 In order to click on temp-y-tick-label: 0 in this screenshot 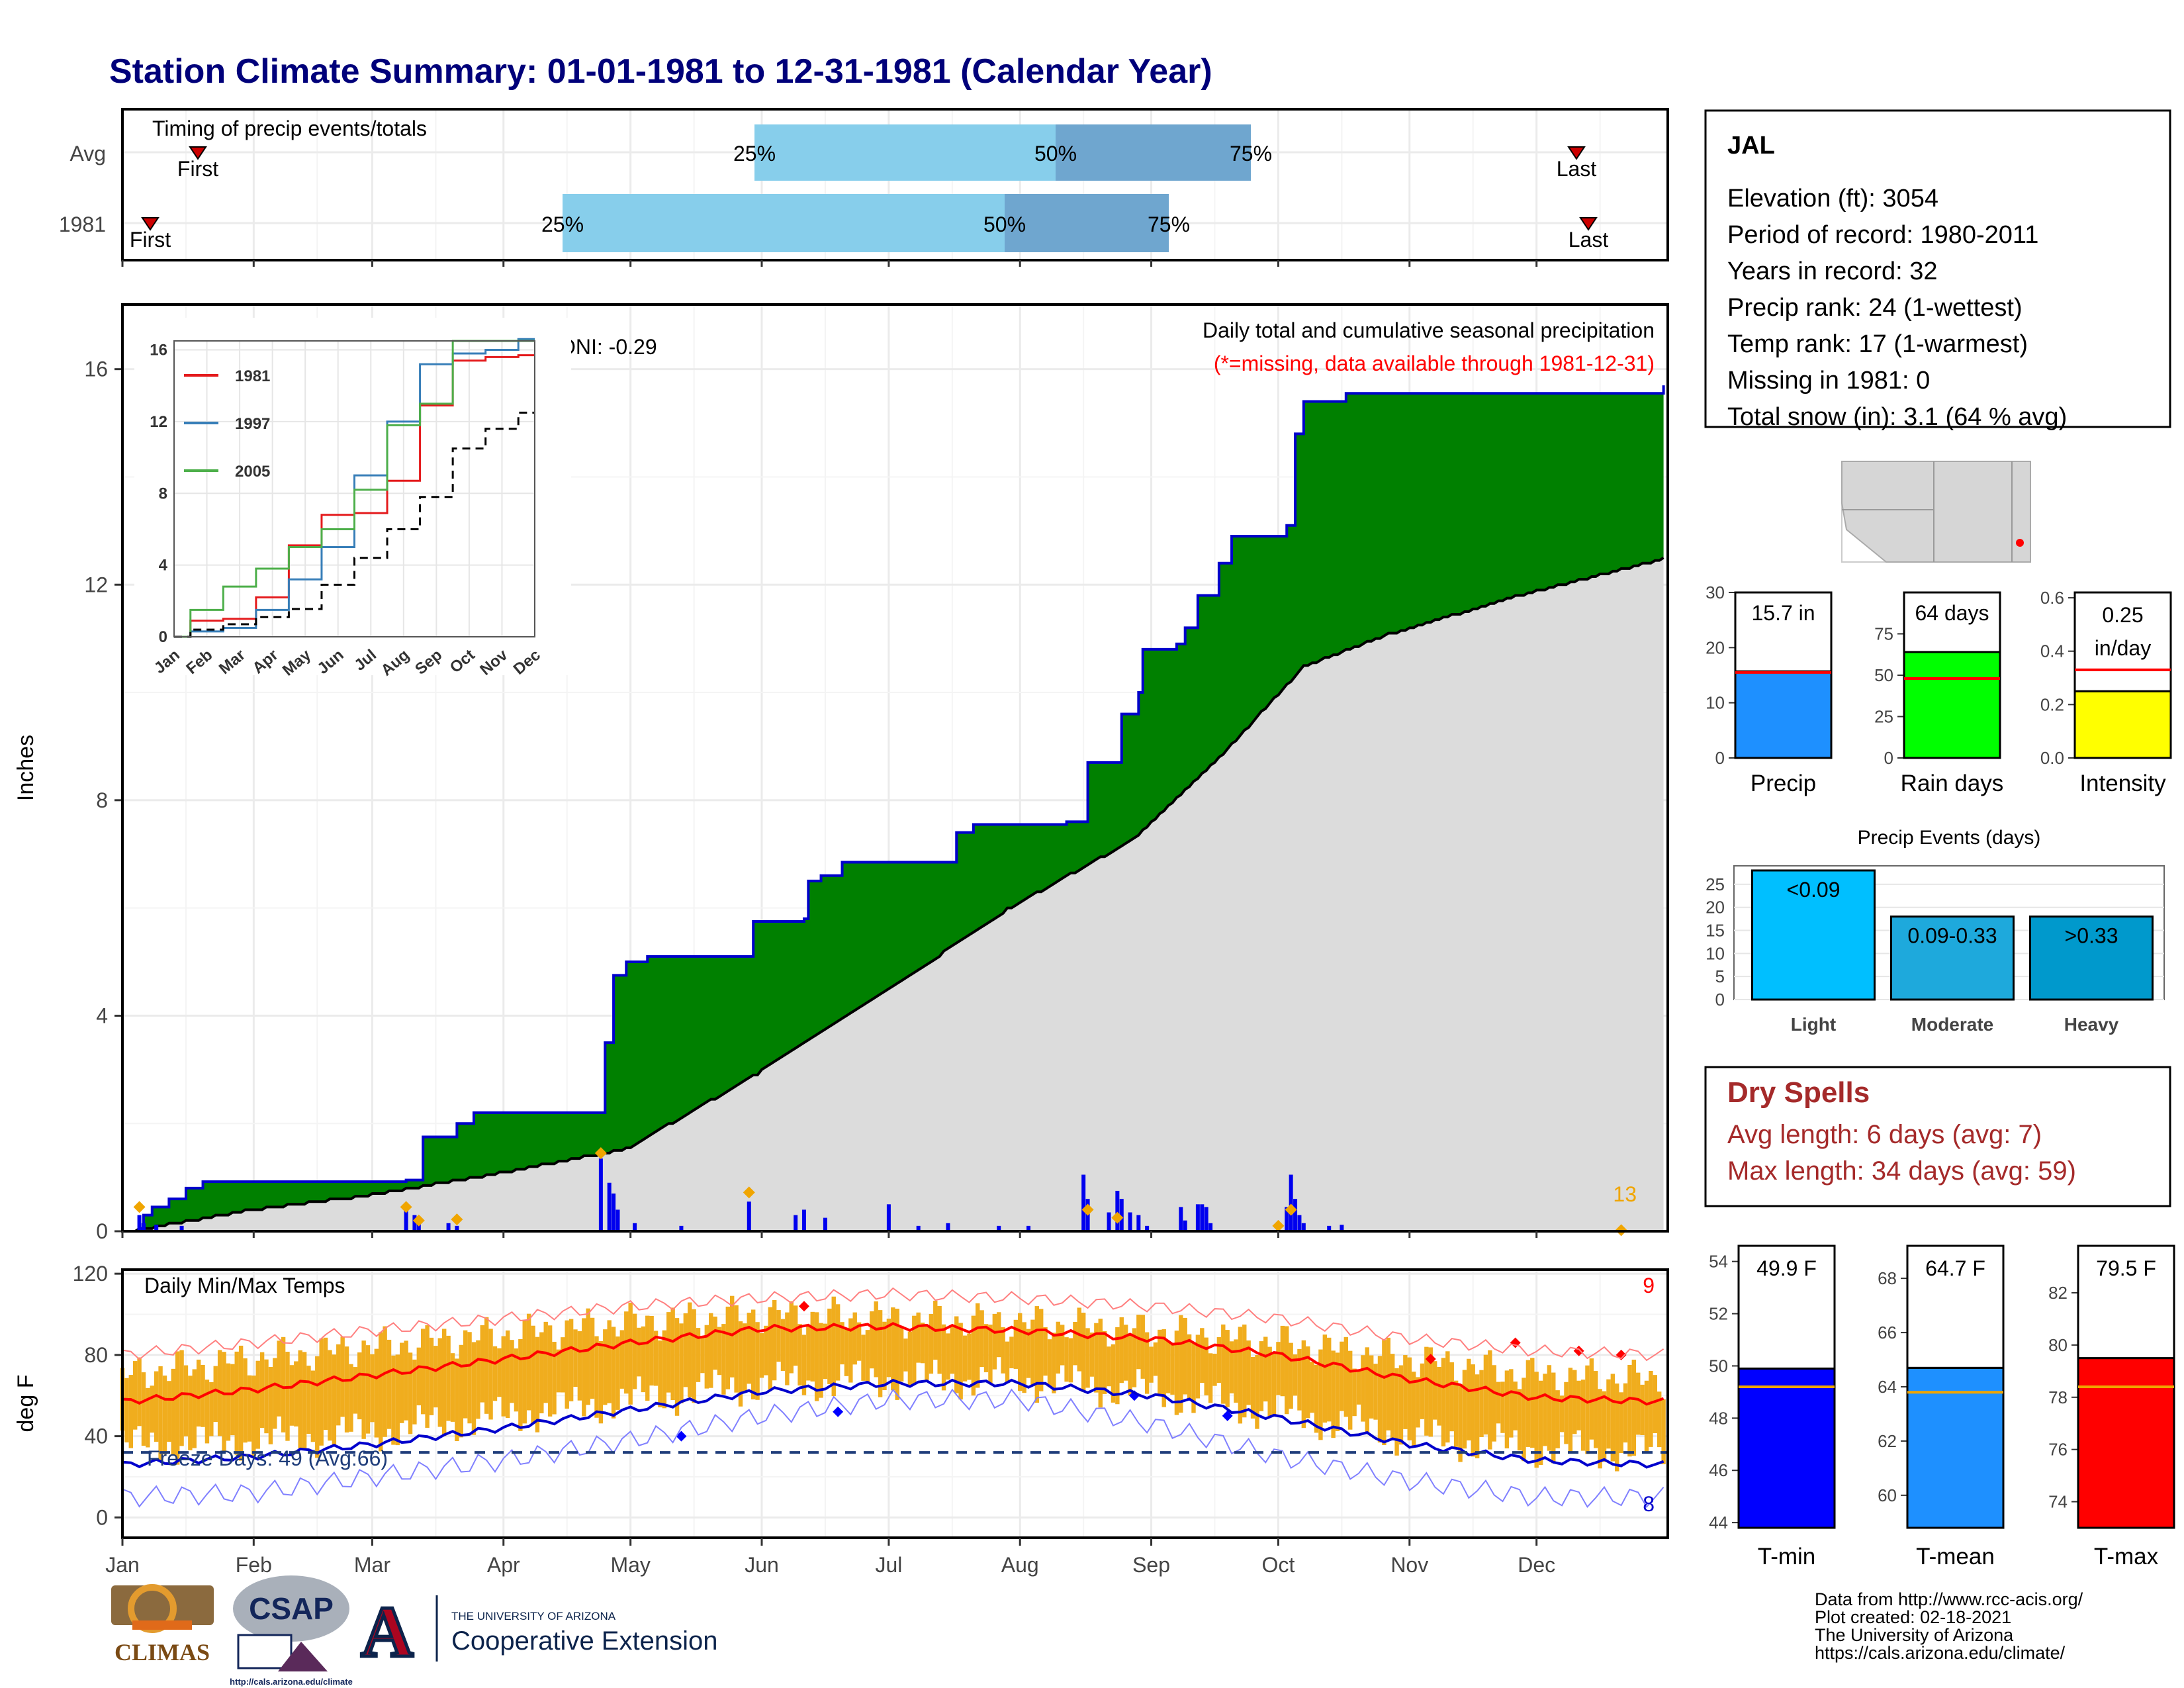, I will do `click(102, 1517)`.